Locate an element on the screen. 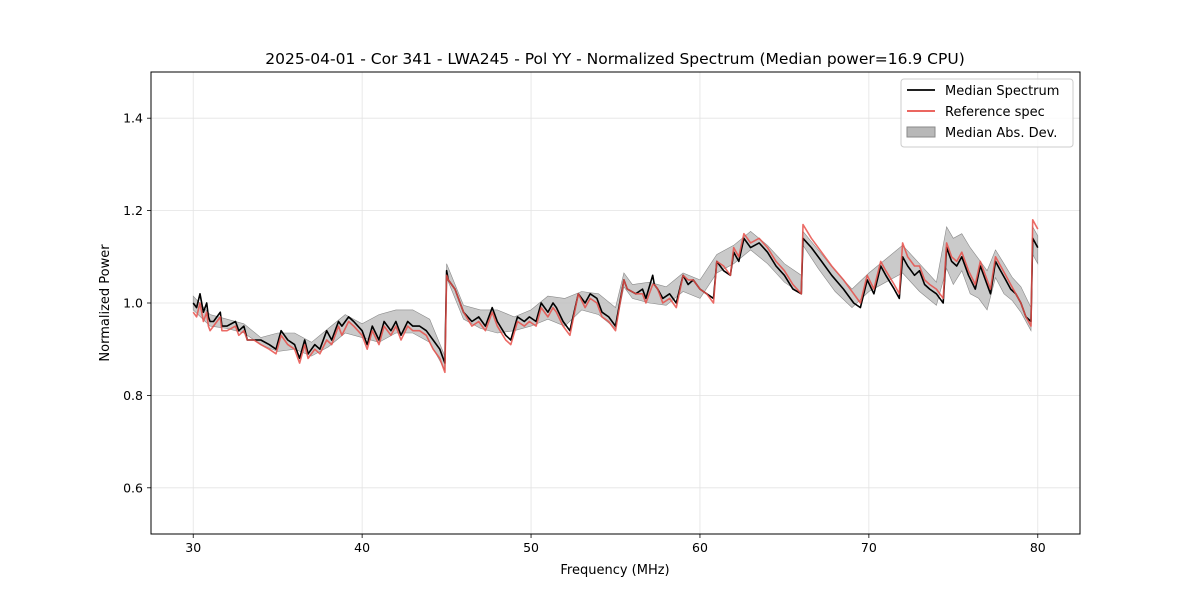  x-axis-ticks: 30 40 50 60 70 80 is located at coordinates (615, 544).